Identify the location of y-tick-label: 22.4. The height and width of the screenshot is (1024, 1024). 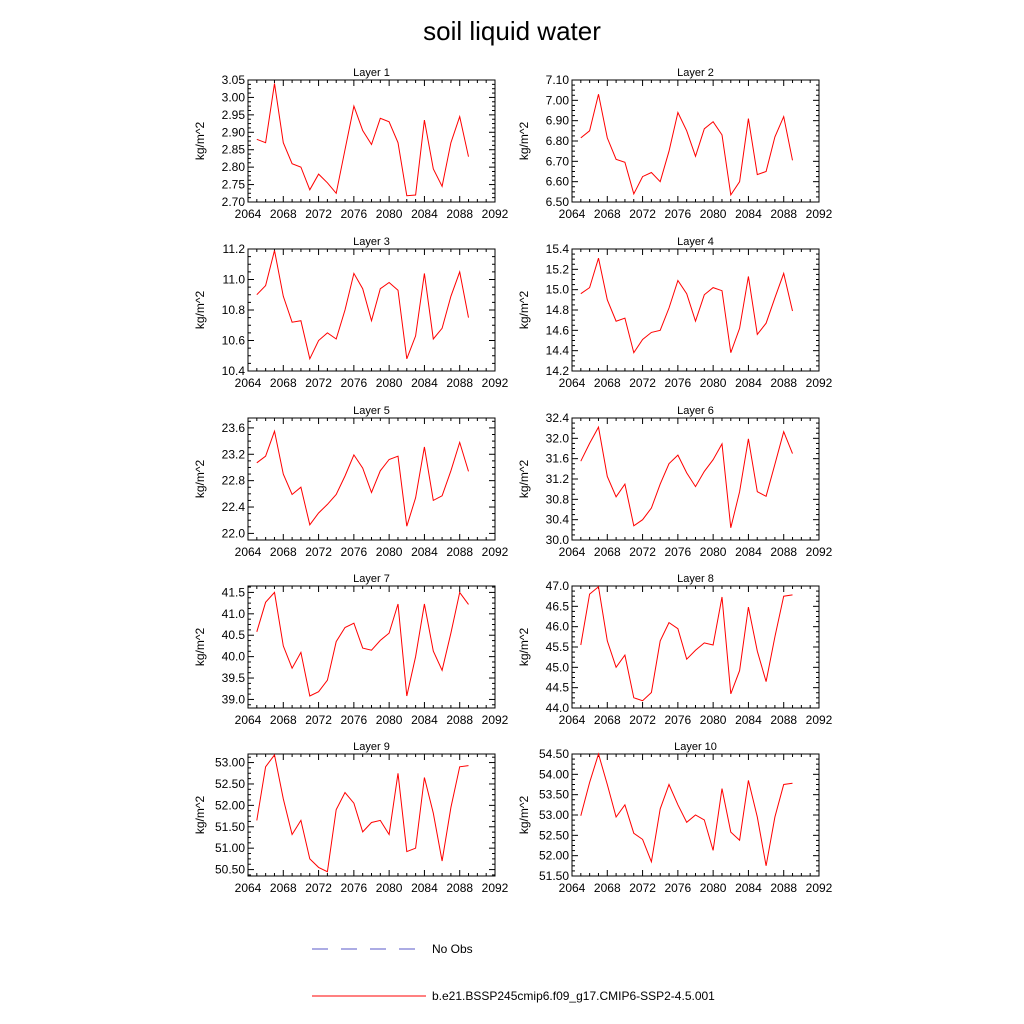
(234, 507).